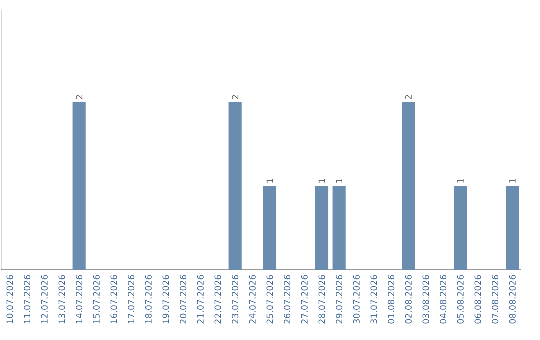 This screenshot has width=540, height=340. Describe the element at coordinates (131, 299) in the screenshot. I see `x-tick-label: 17.07.2026` at that location.